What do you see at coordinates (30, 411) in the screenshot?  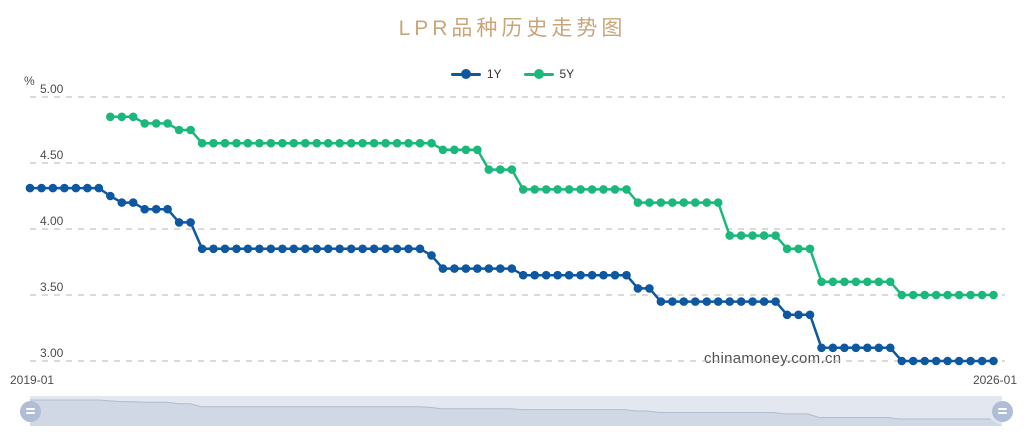 I see `datazoom-handle-left-icon` at bounding box center [30, 411].